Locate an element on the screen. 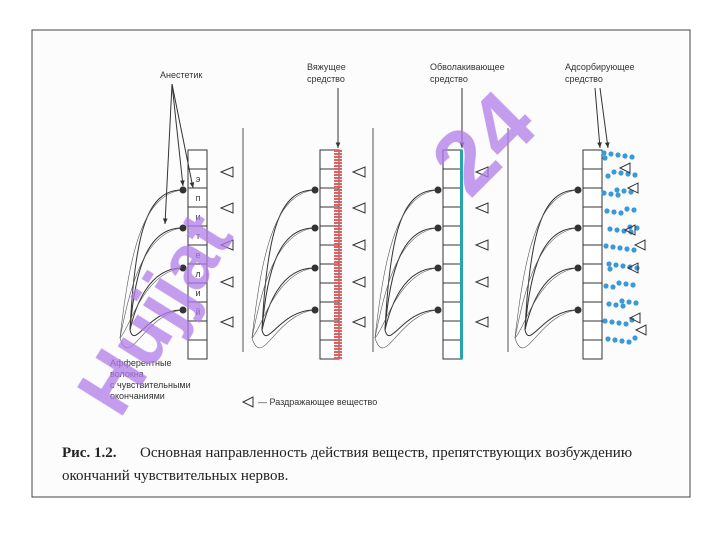 This screenshot has width=720, height=545. epithelium-letter: й is located at coordinates (197, 312).